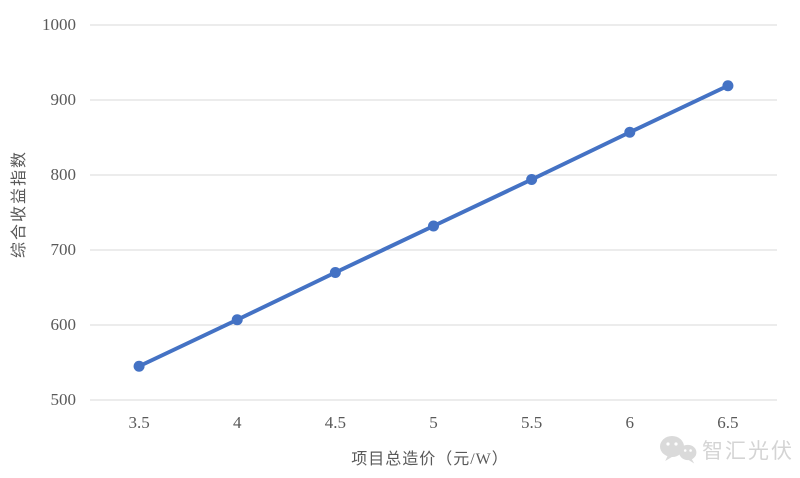  I want to click on watermark-text: 智汇光伏, so click(748, 451).